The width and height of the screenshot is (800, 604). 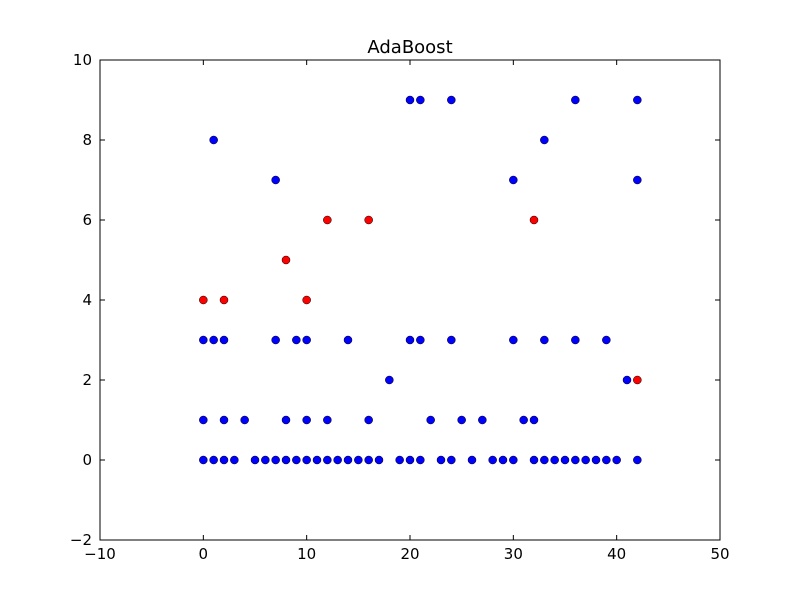 What do you see at coordinates (719, 554) in the screenshot?
I see `x-tick-label: 50` at bounding box center [719, 554].